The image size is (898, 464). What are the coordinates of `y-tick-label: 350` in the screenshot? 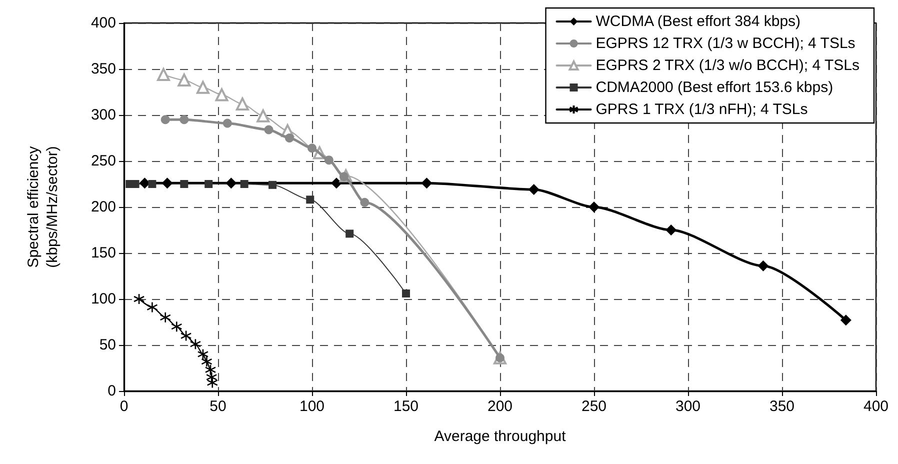 It's located at (103, 69).